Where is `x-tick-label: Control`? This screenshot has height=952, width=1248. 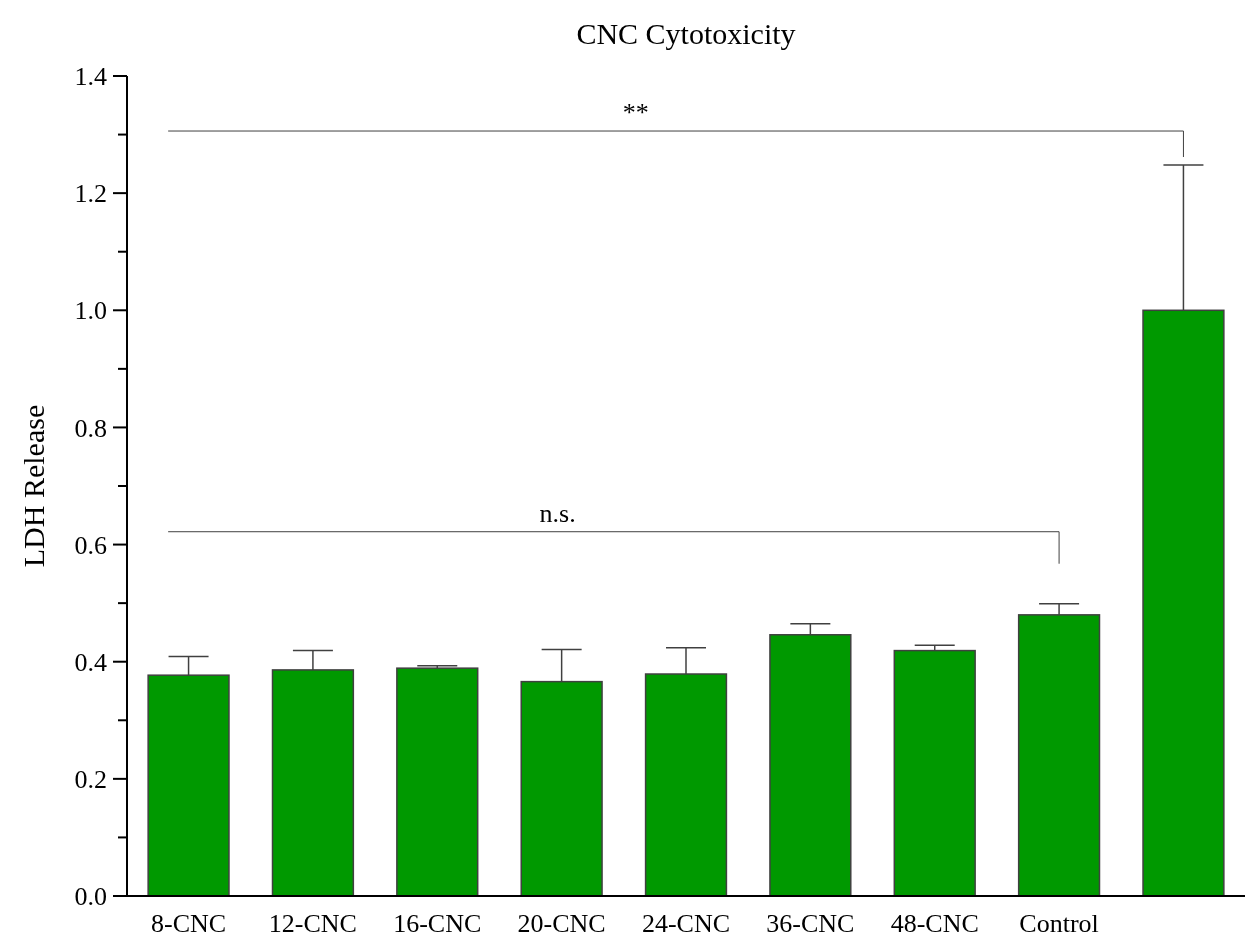 x-tick-label: Control is located at coordinates (1059, 923).